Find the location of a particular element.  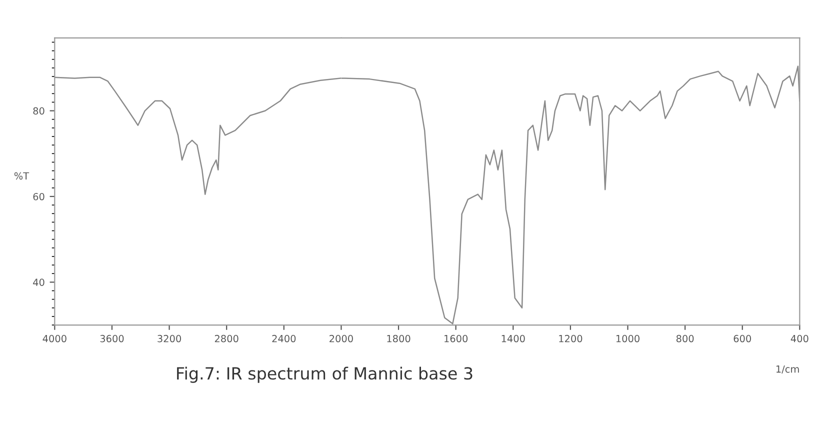

x-tick-label: 400 is located at coordinates (799, 338).